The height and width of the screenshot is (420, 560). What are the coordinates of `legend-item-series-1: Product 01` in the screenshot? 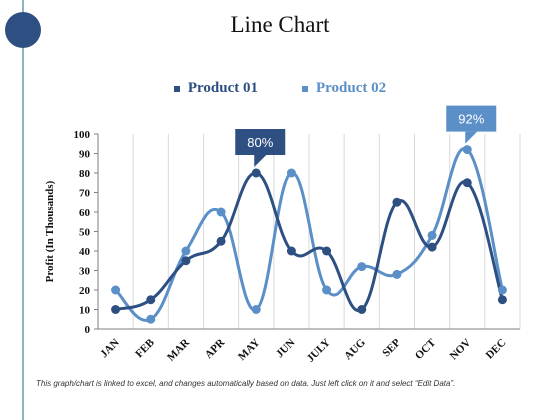 It's located at (215, 88).